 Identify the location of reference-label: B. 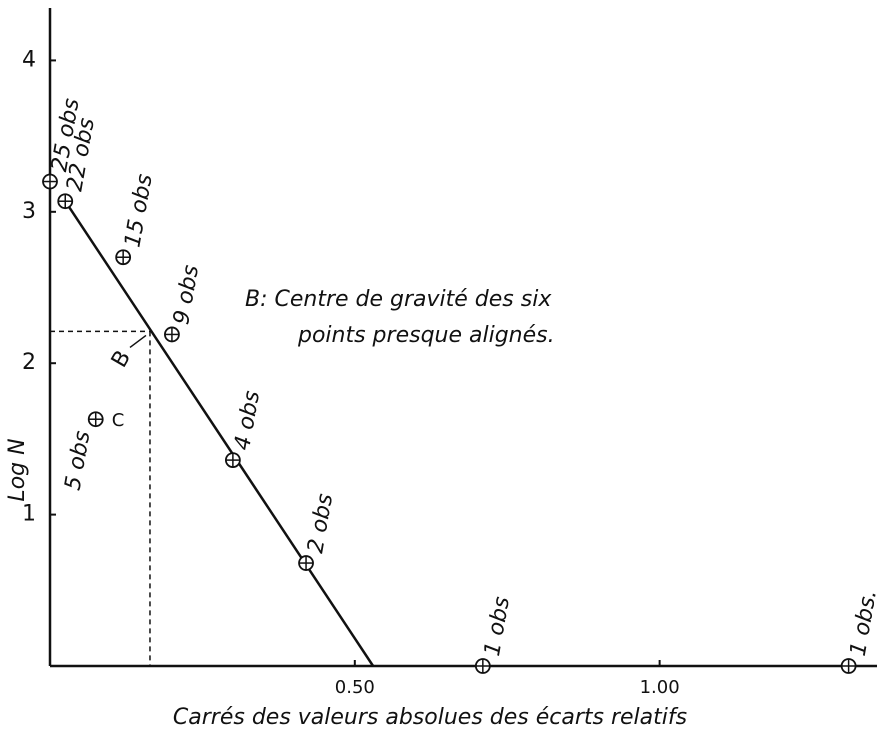
(121, 359).